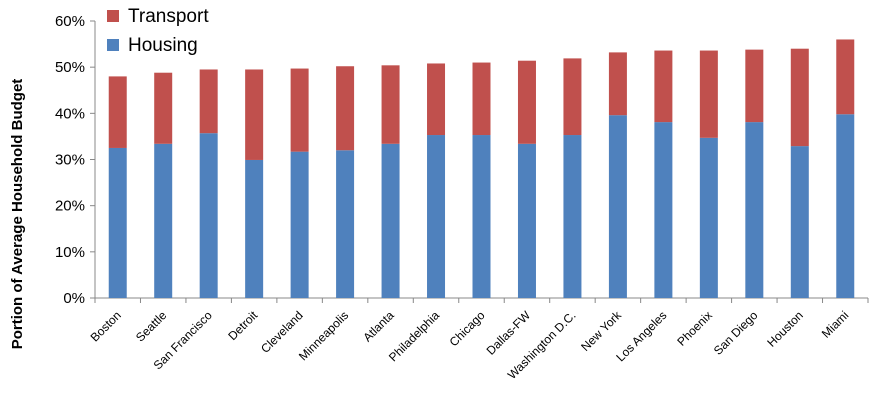 This screenshot has width=876, height=404. Describe the element at coordinates (70, 113) in the screenshot. I see `y-tick-label: 40%` at that location.